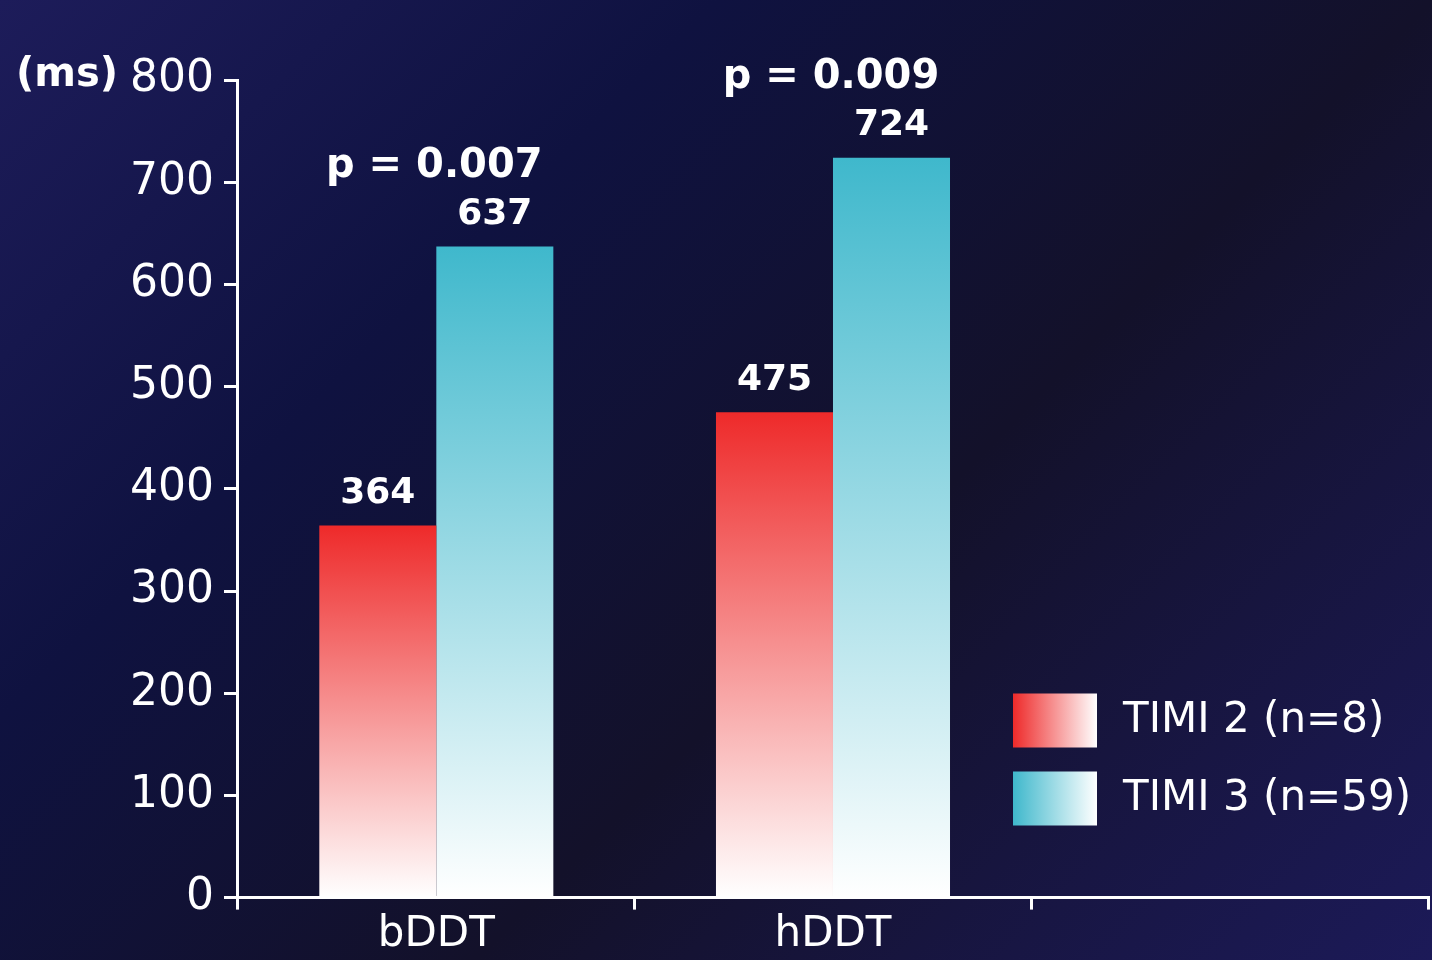  What do you see at coordinates (172, 178) in the screenshot?
I see `y-tick-label: 700` at bounding box center [172, 178].